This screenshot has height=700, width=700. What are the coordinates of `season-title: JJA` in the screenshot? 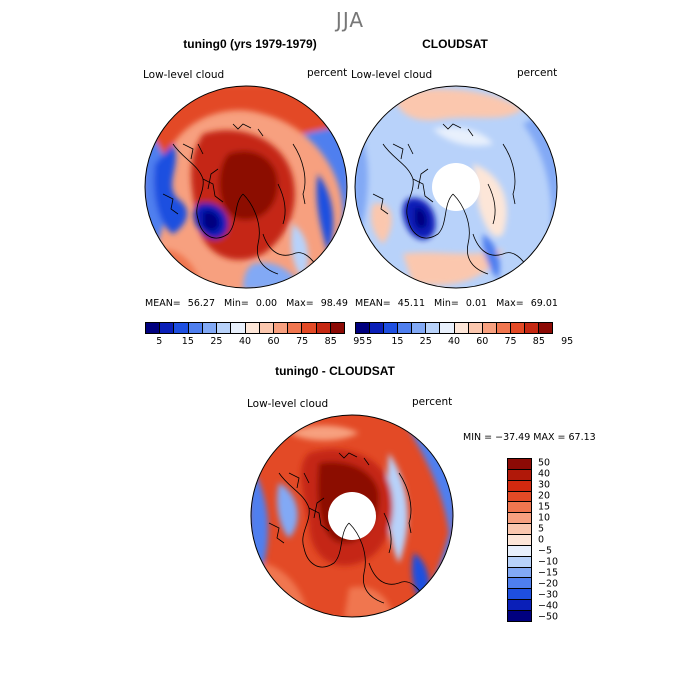 It's located at (350, 20).